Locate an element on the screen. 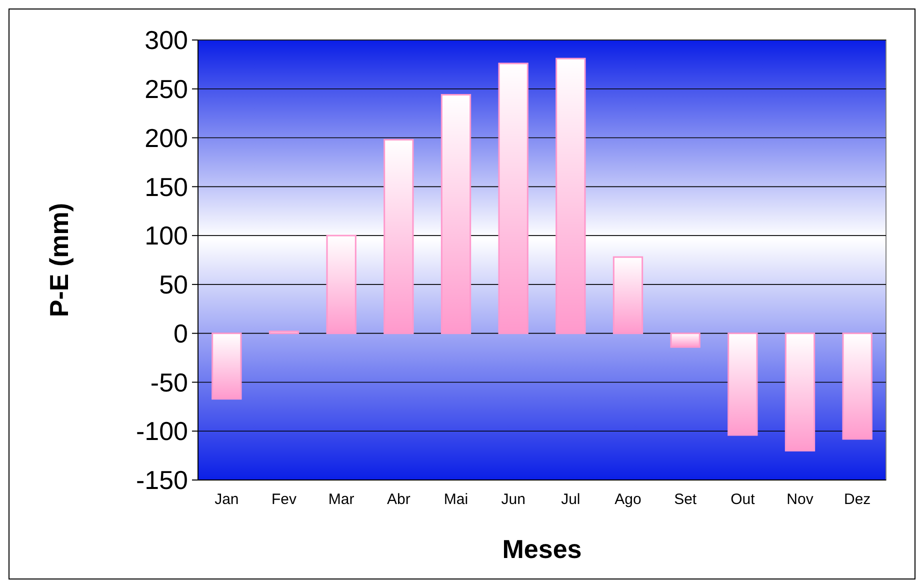 This screenshot has height=588, width=924. y-tick-label: 50 is located at coordinates (173, 285).